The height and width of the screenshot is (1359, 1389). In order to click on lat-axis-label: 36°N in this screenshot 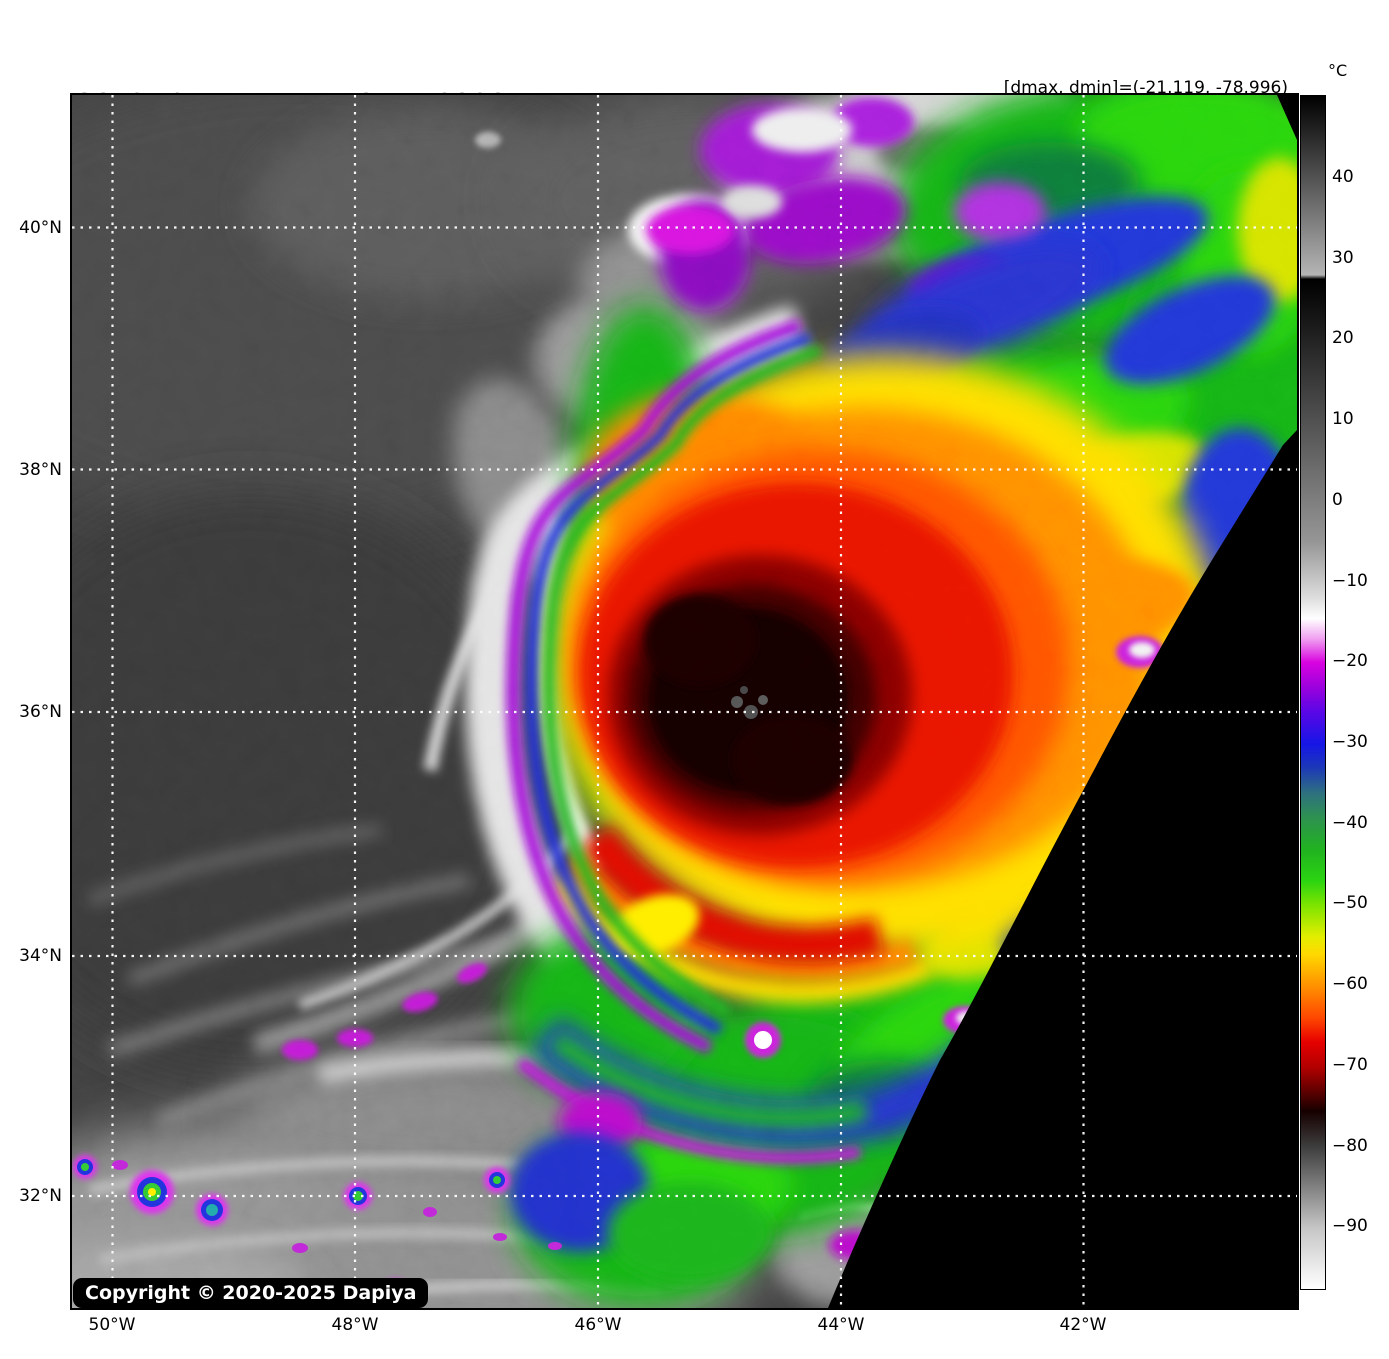, I will do `click(40, 712)`.